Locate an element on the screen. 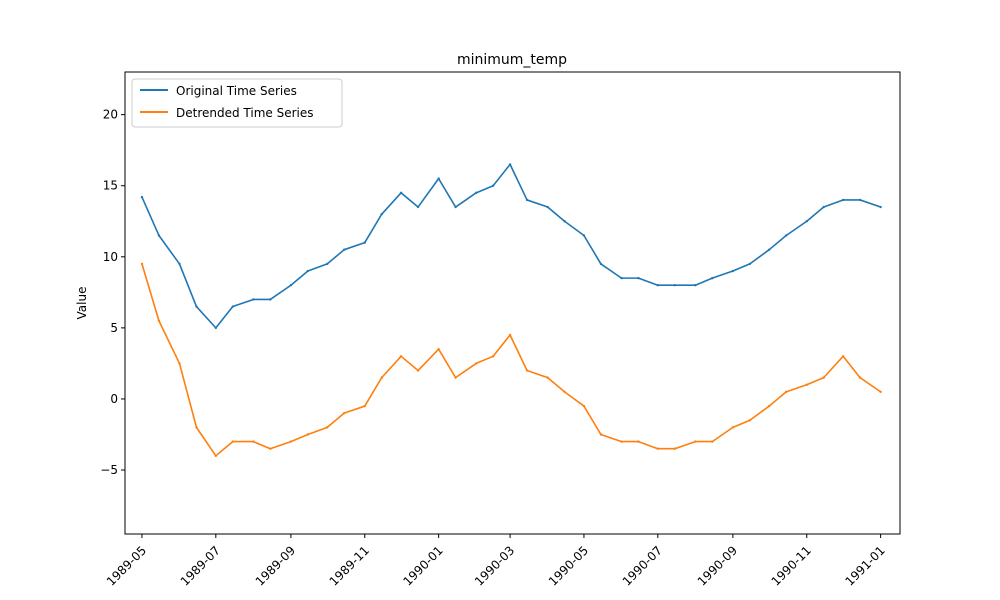  chart-title: minimum_temp is located at coordinates (512, 60).